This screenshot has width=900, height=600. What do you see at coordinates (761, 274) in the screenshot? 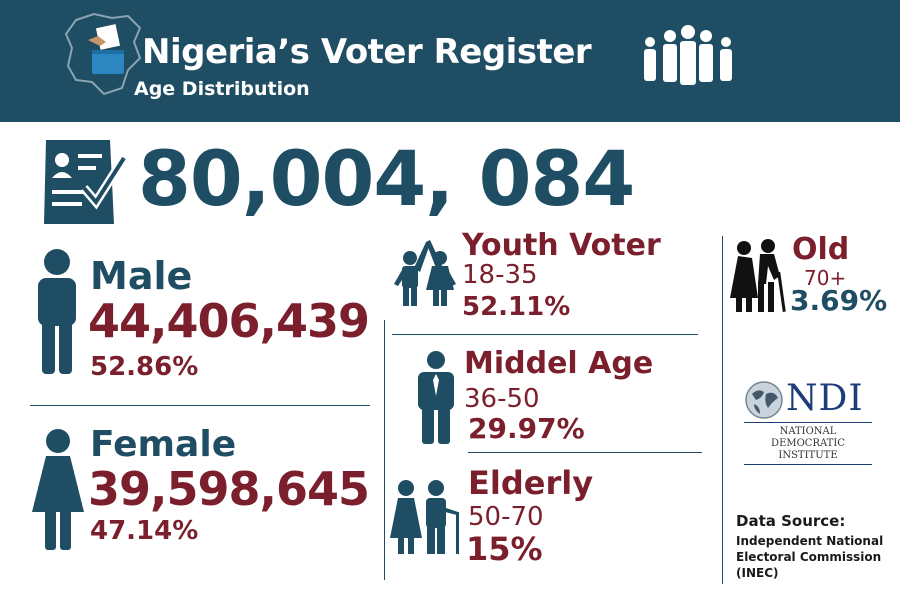
I see `old-couple-icon` at bounding box center [761, 274].